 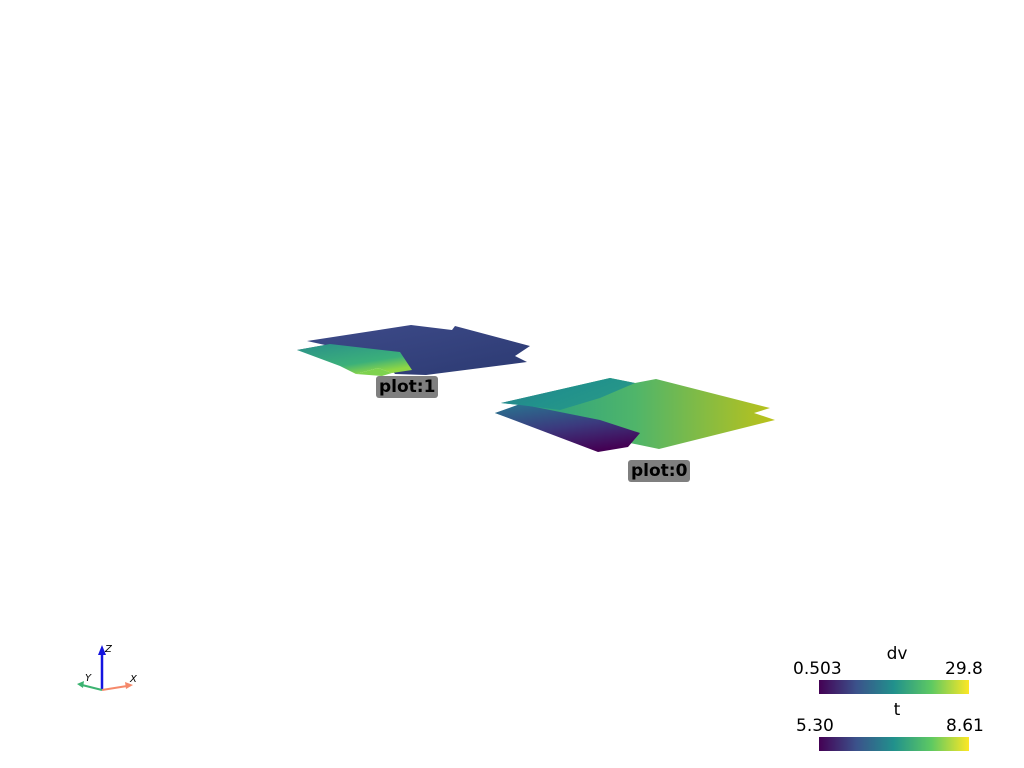 What do you see at coordinates (897, 710) in the screenshot?
I see `scalar-bar-t-title: t` at bounding box center [897, 710].